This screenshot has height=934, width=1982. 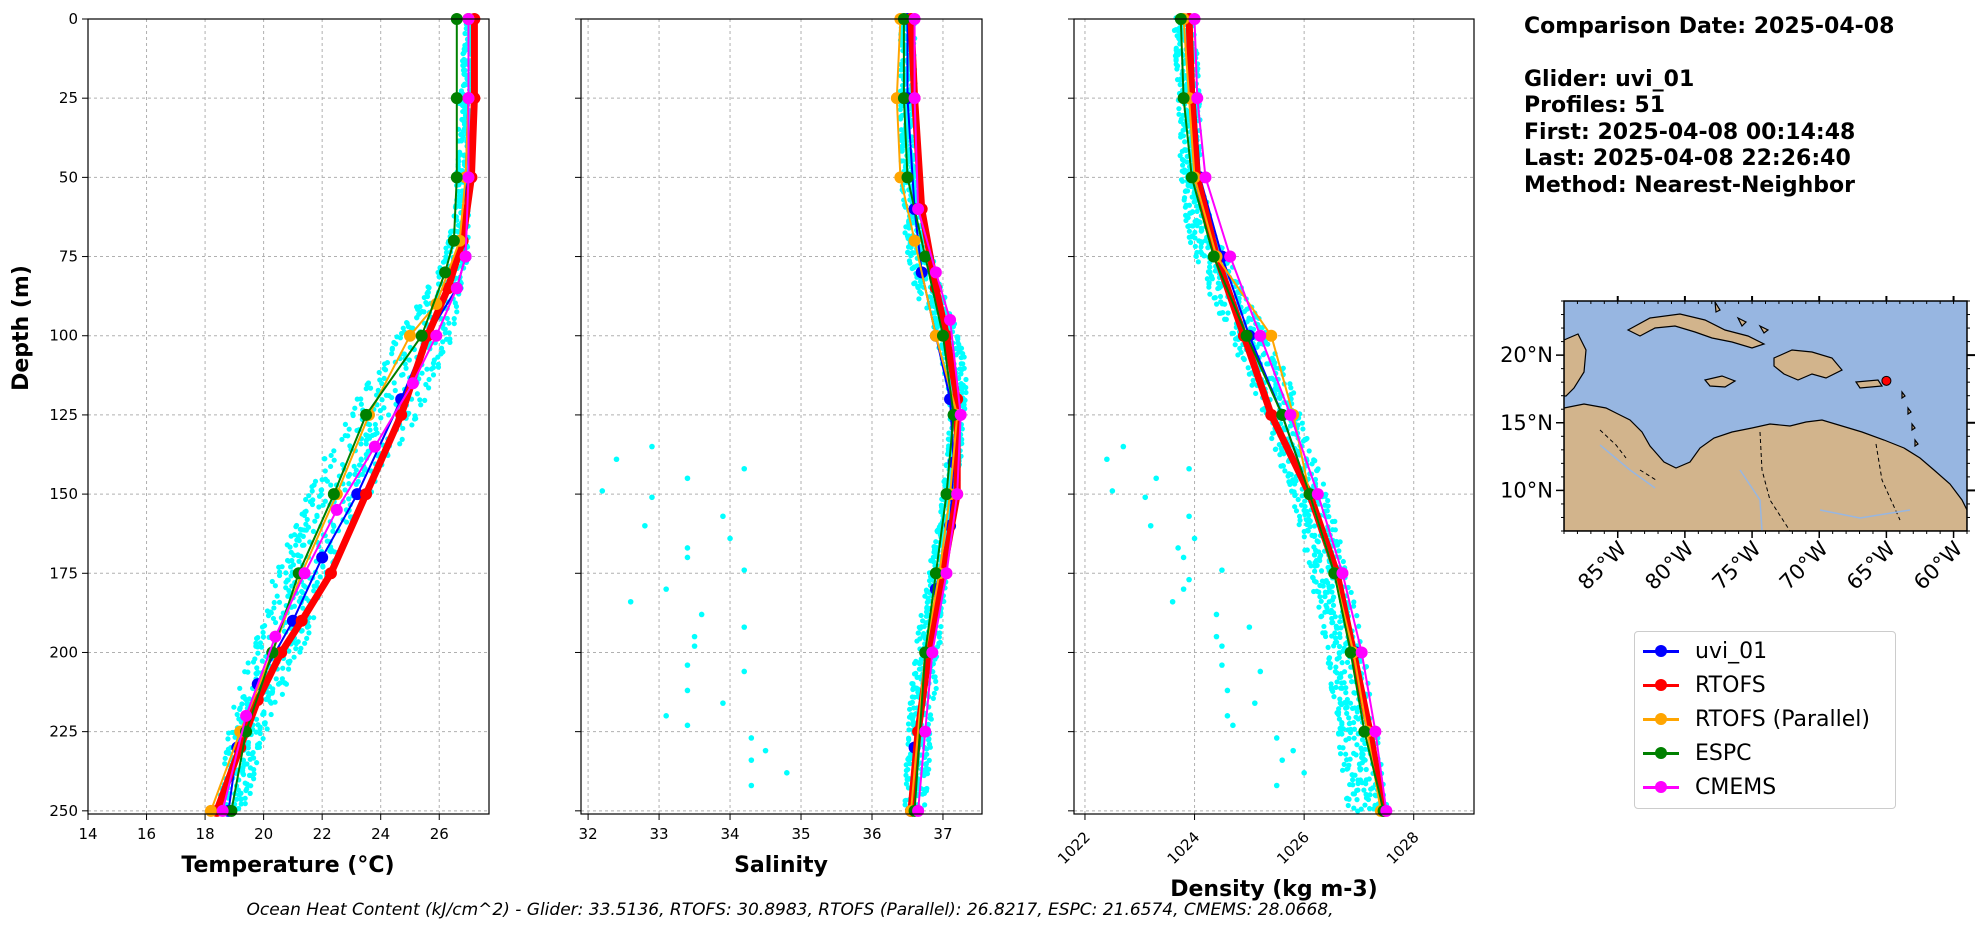 I want to click on x-tick-label: 33, so click(x=659, y=834).